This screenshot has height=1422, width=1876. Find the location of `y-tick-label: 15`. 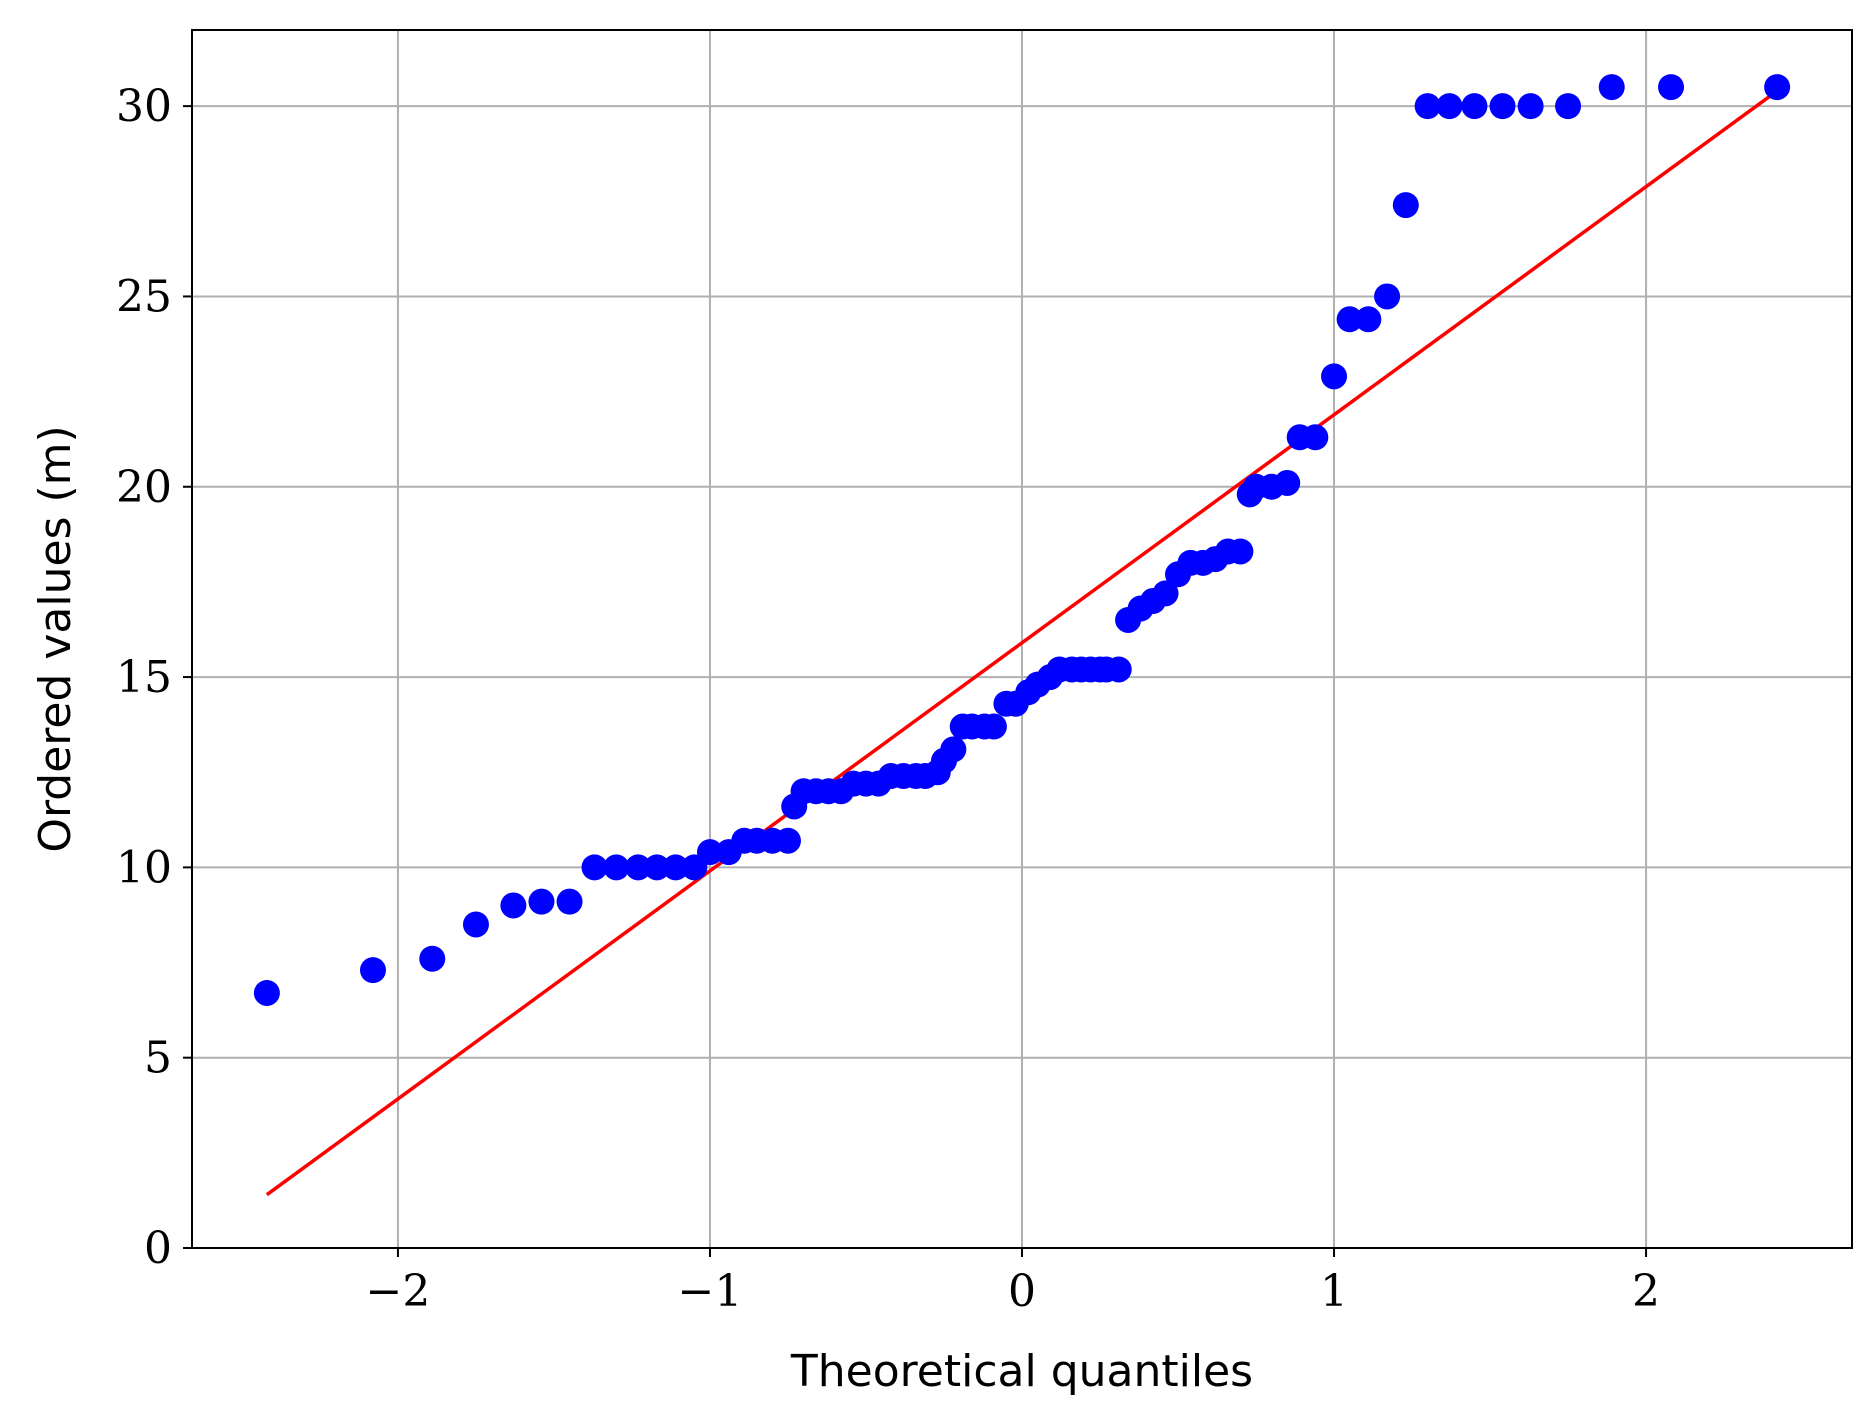

y-tick-label: 15 is located at coordinates (144, 677).